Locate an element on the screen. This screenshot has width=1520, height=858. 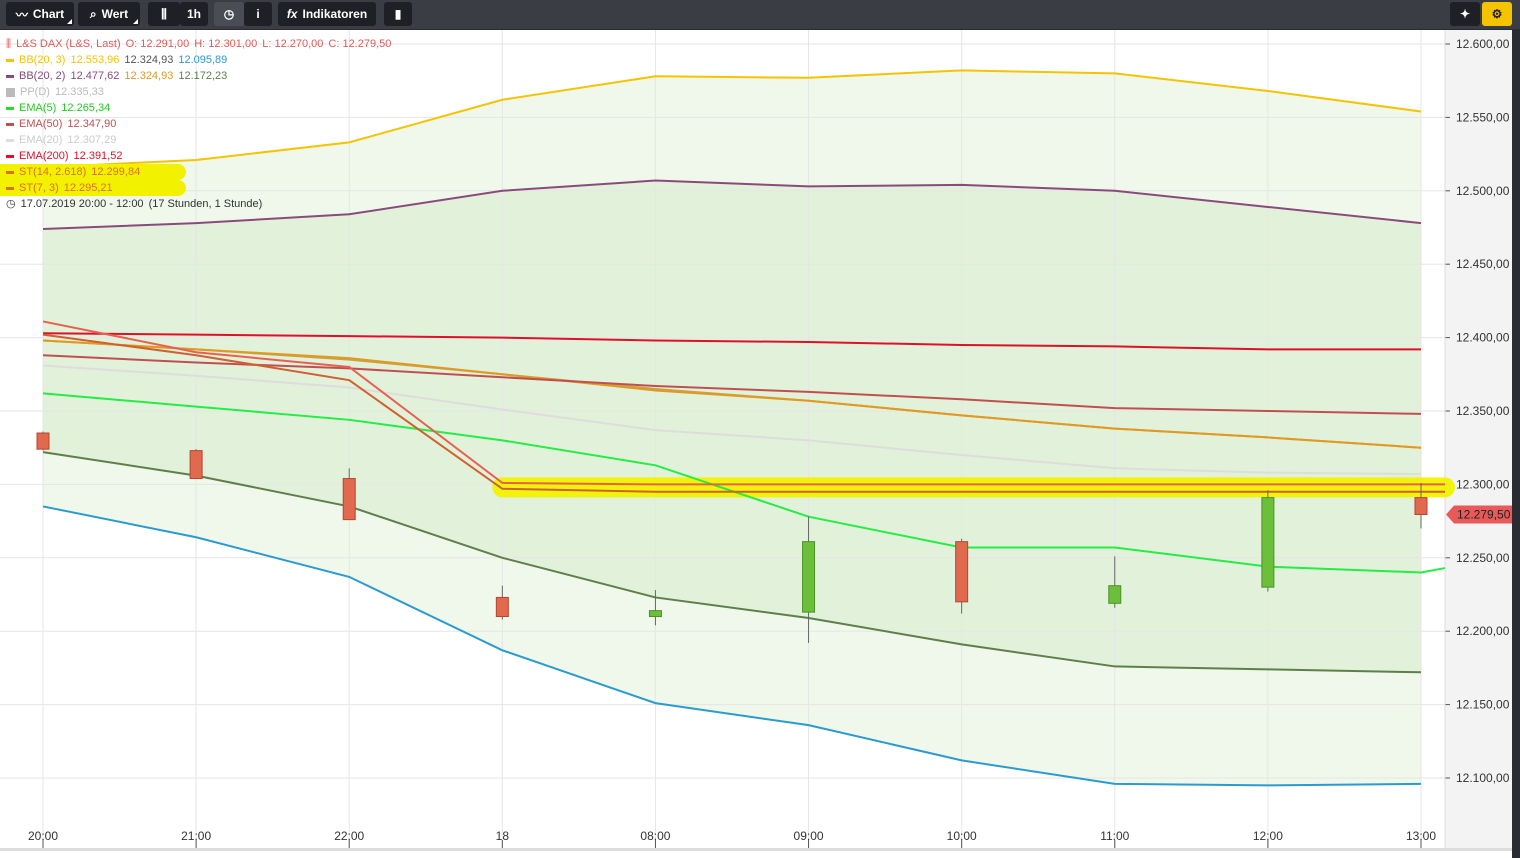
x-tick-label: 18 is located at coordinates (503, 836).